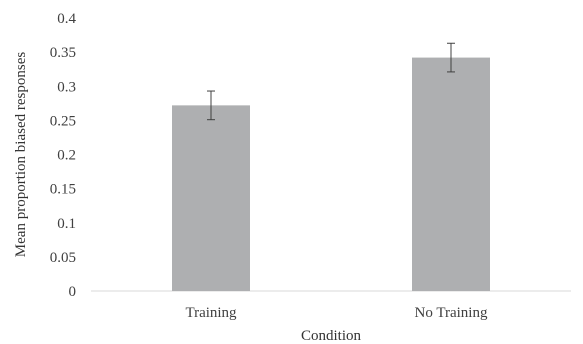 Image resolution: width=583 pixels, height=344 pixels. I want to click on y-axis-ticks: 0 0.05 0.1 0.15 0.2 0.25 0.3 0.35 0.4, so click(63, 155).